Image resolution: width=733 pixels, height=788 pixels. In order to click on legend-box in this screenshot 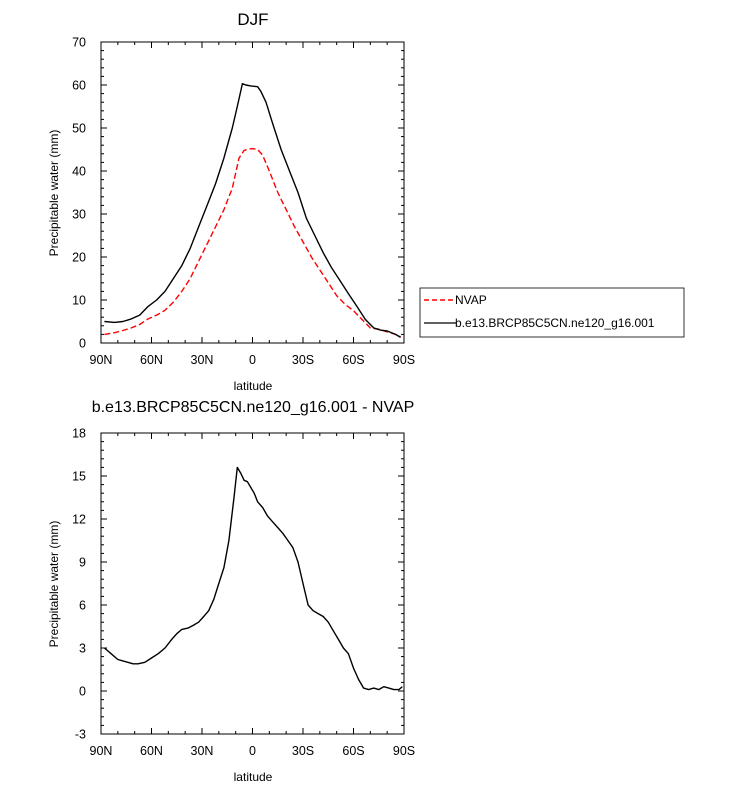, I will do `click(552, 312)`.